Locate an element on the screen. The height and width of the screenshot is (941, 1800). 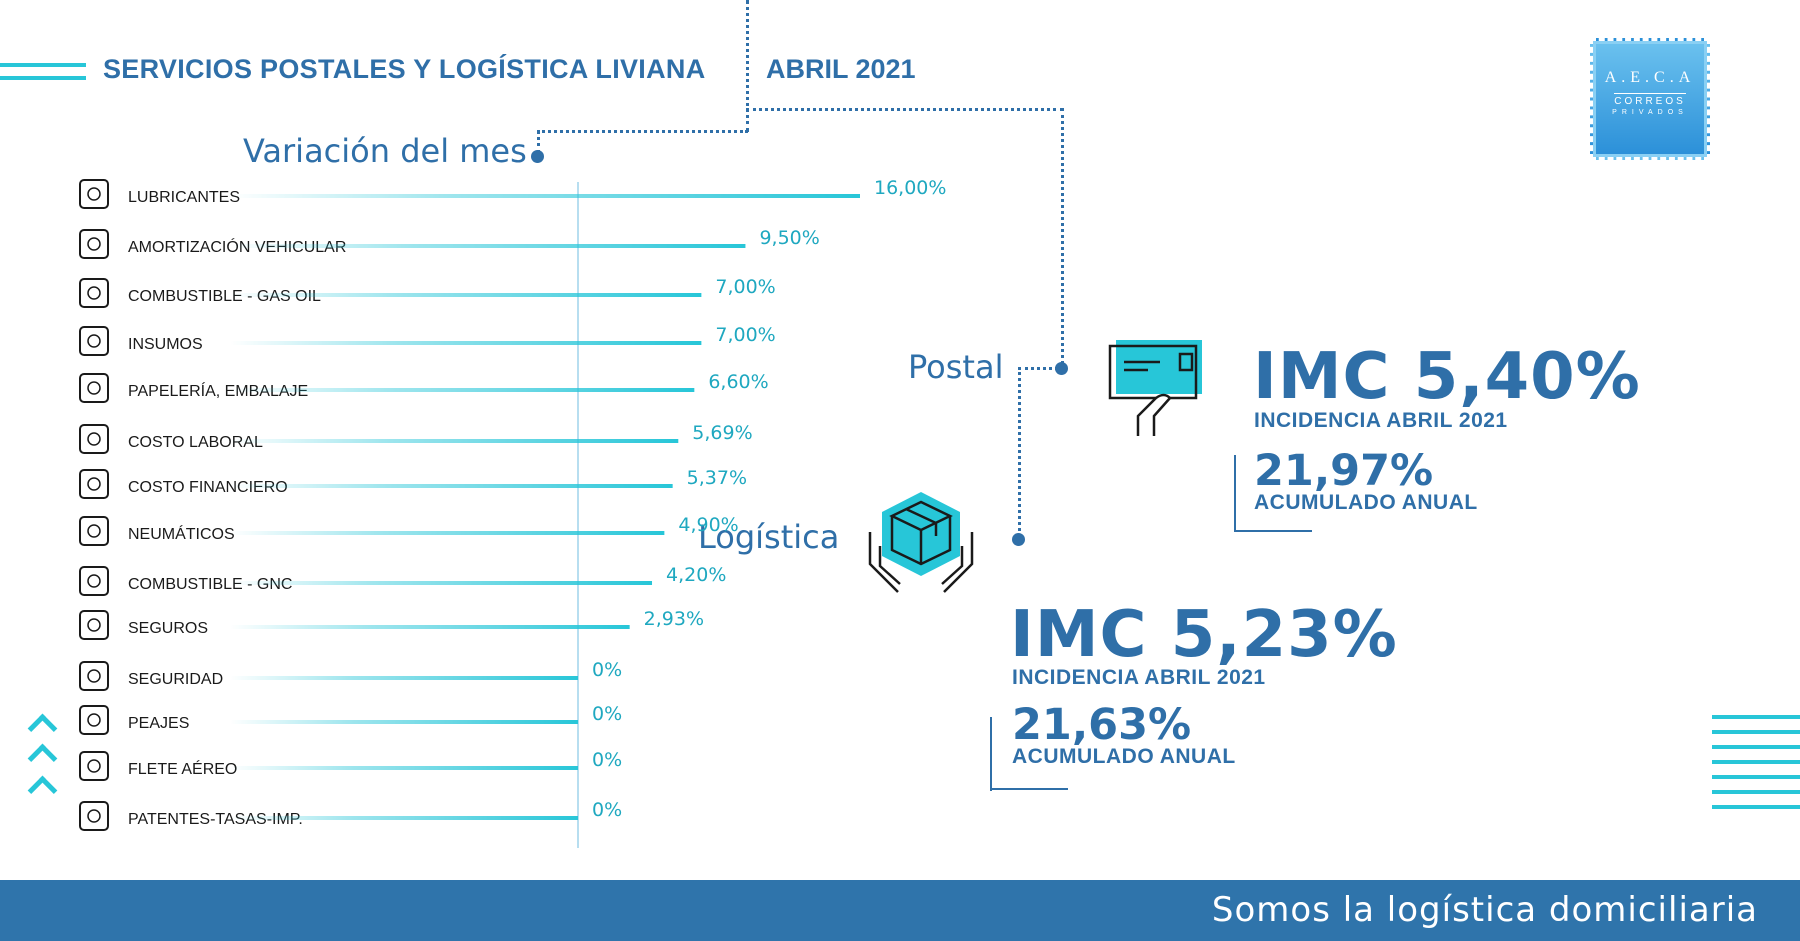
oil-can-icon-detail is located at coordinates (94, 194).